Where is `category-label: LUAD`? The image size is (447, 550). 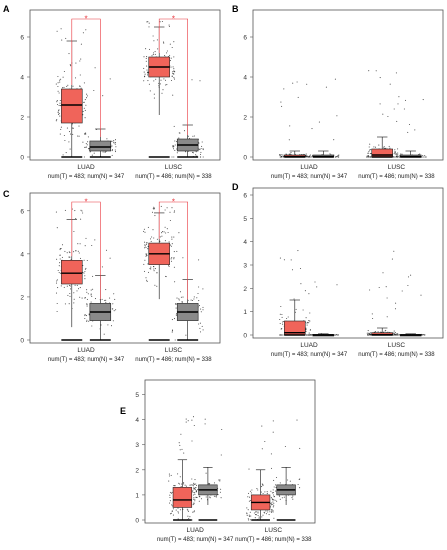
category-label: LUAD is located at coordinates (309, 167).